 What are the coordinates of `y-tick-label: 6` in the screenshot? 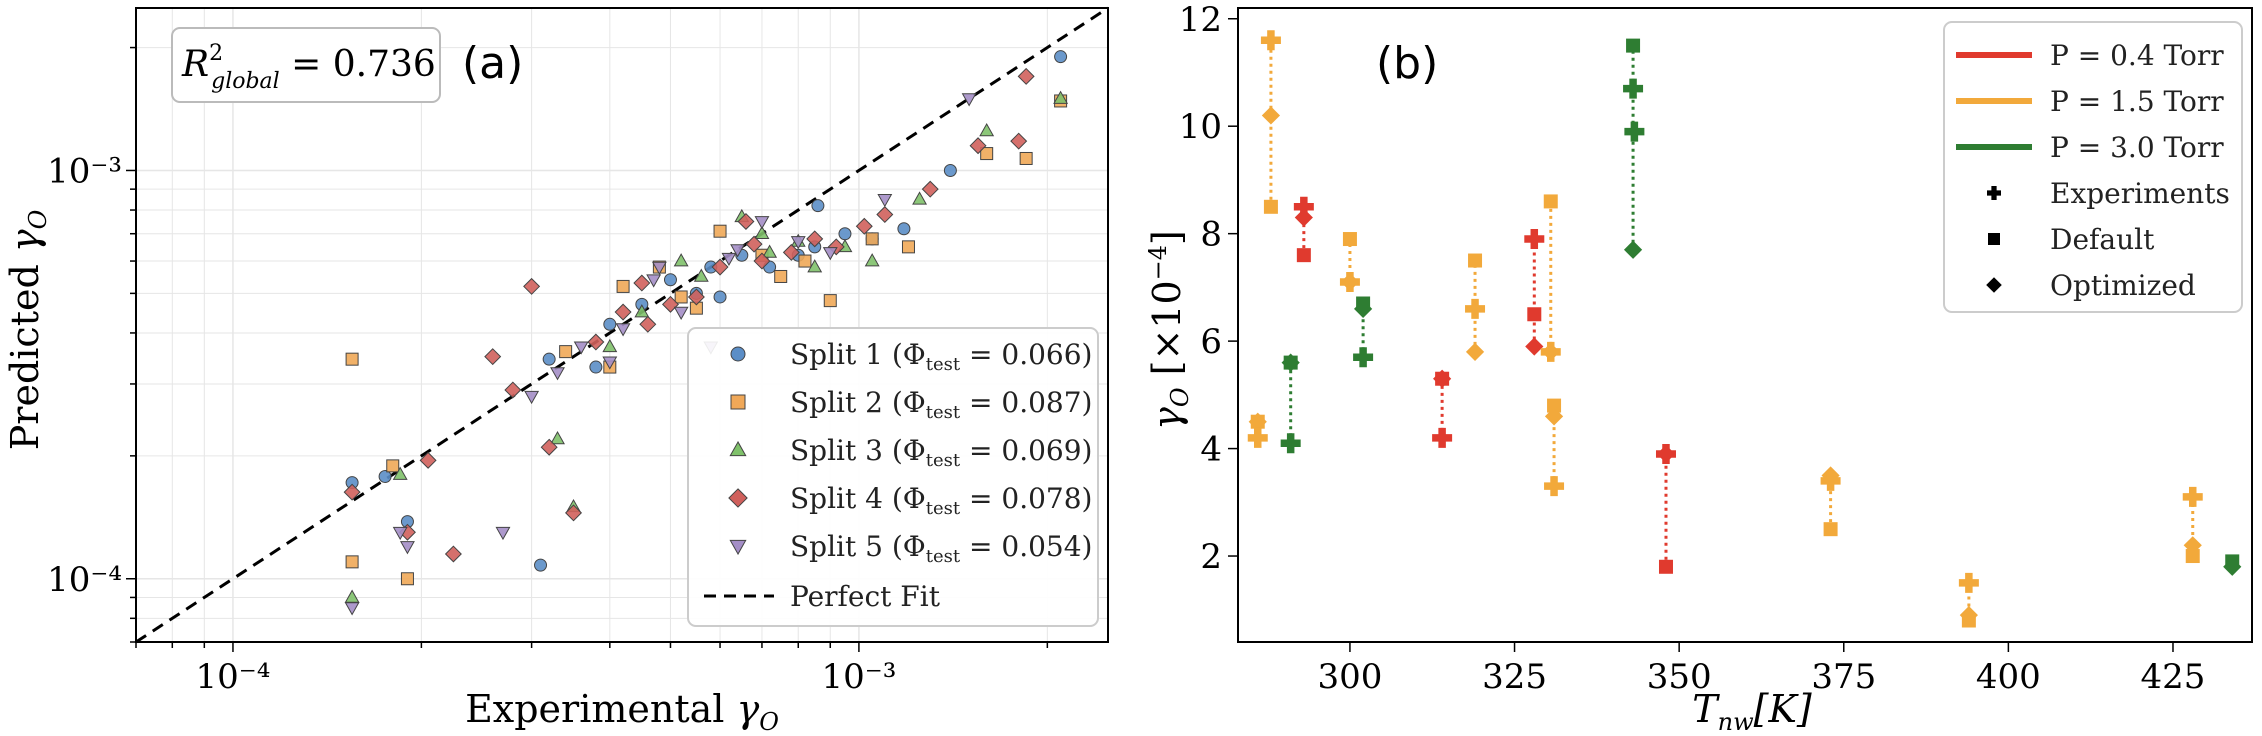 It's located at (1211, 342).